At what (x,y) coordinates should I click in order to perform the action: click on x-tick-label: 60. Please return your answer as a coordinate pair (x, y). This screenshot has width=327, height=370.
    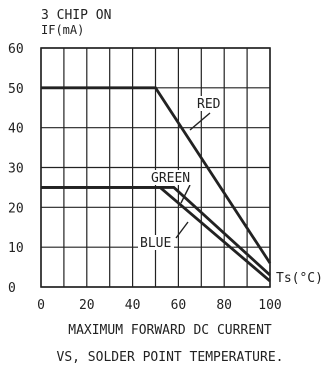
    Looking at the image, I should click on (179, 305).